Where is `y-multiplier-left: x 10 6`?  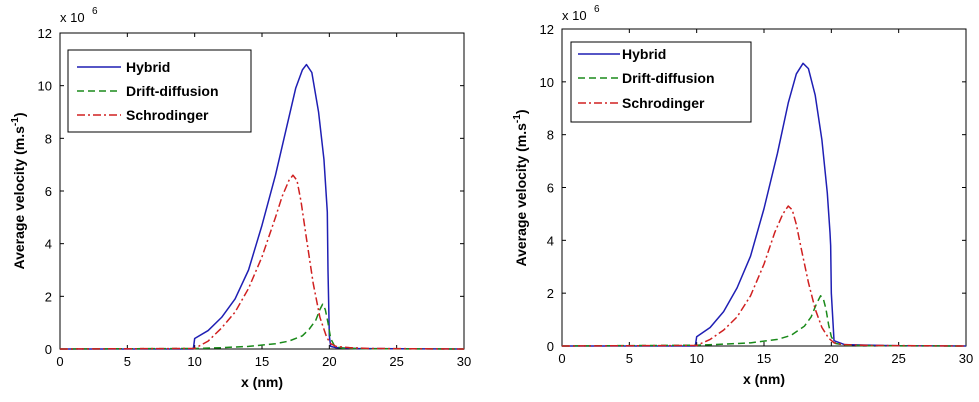
y-multiplier-left: x 10 6 is located at coordinates (79, 15).